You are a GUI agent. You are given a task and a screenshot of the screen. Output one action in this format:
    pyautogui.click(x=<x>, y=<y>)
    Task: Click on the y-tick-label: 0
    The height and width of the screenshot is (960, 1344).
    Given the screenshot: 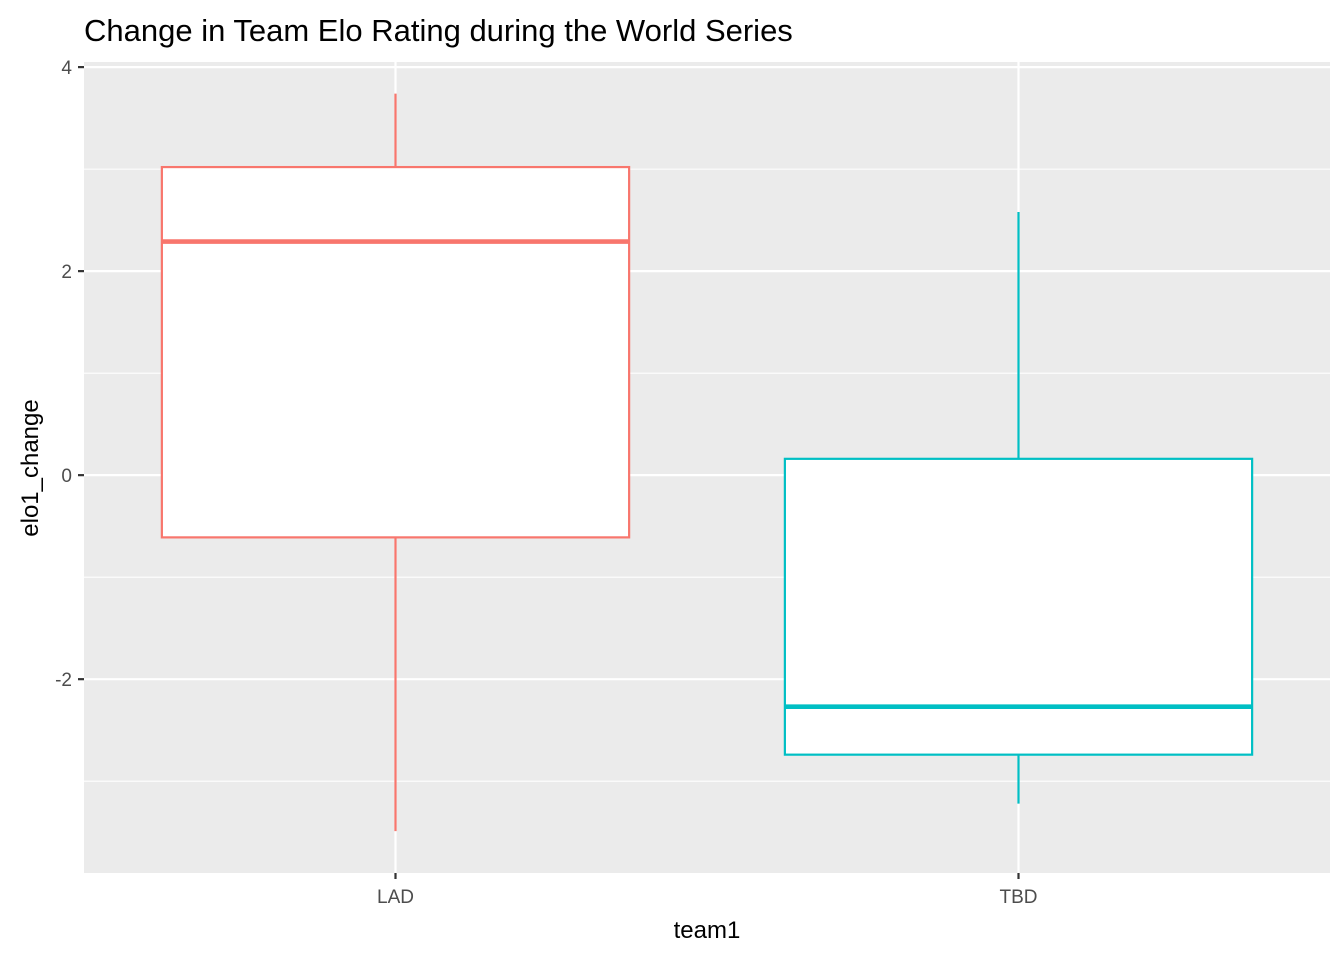 What is the action you would take?
    pyautogui.click(x=66, y=476)
    